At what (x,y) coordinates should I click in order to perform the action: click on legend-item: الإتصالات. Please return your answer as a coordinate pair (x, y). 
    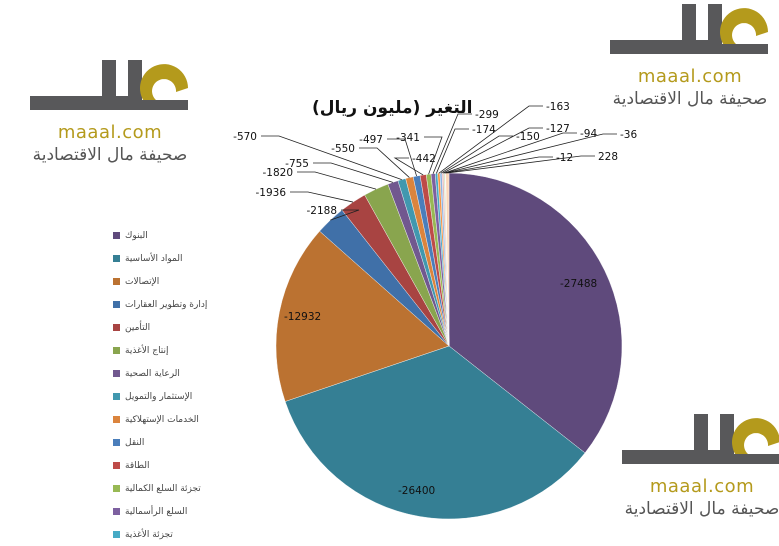
    Looking at the image, I should click on (160, 281).